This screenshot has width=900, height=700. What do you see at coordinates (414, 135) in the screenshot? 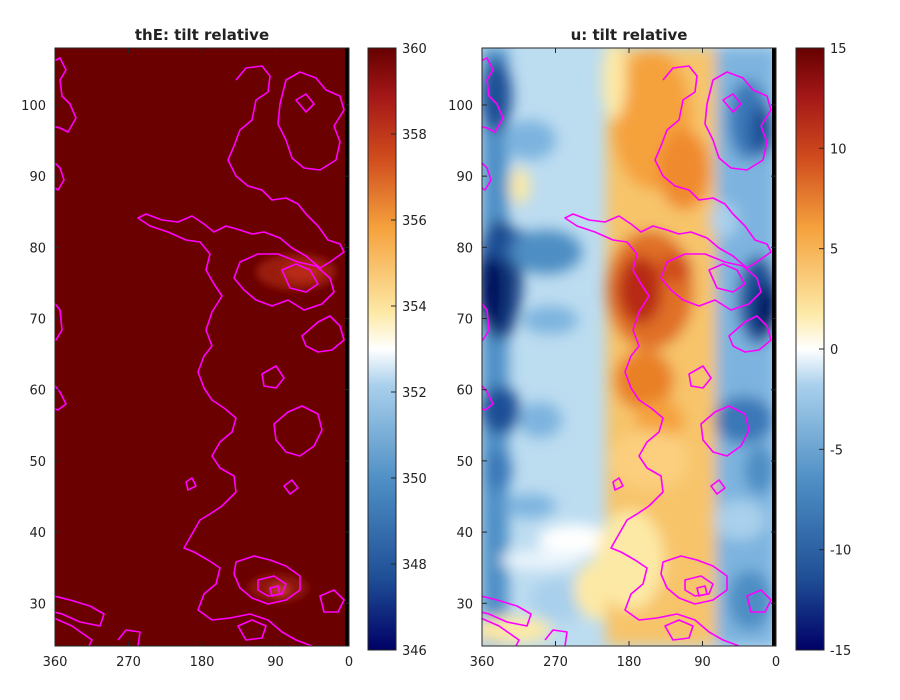
I see `colorbar-tick-label: 358` at bounding box center [414, 135].